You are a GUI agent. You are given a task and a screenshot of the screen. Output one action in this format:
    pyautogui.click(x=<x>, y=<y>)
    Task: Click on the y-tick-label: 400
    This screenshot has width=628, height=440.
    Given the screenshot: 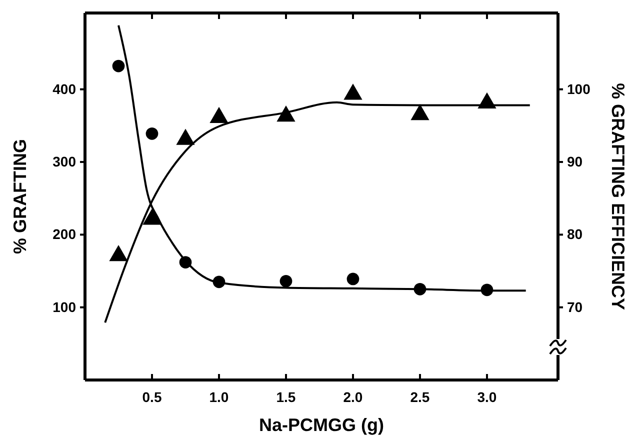 What is the action you would take?
    pyautogui.click(x=64, y=88)
    